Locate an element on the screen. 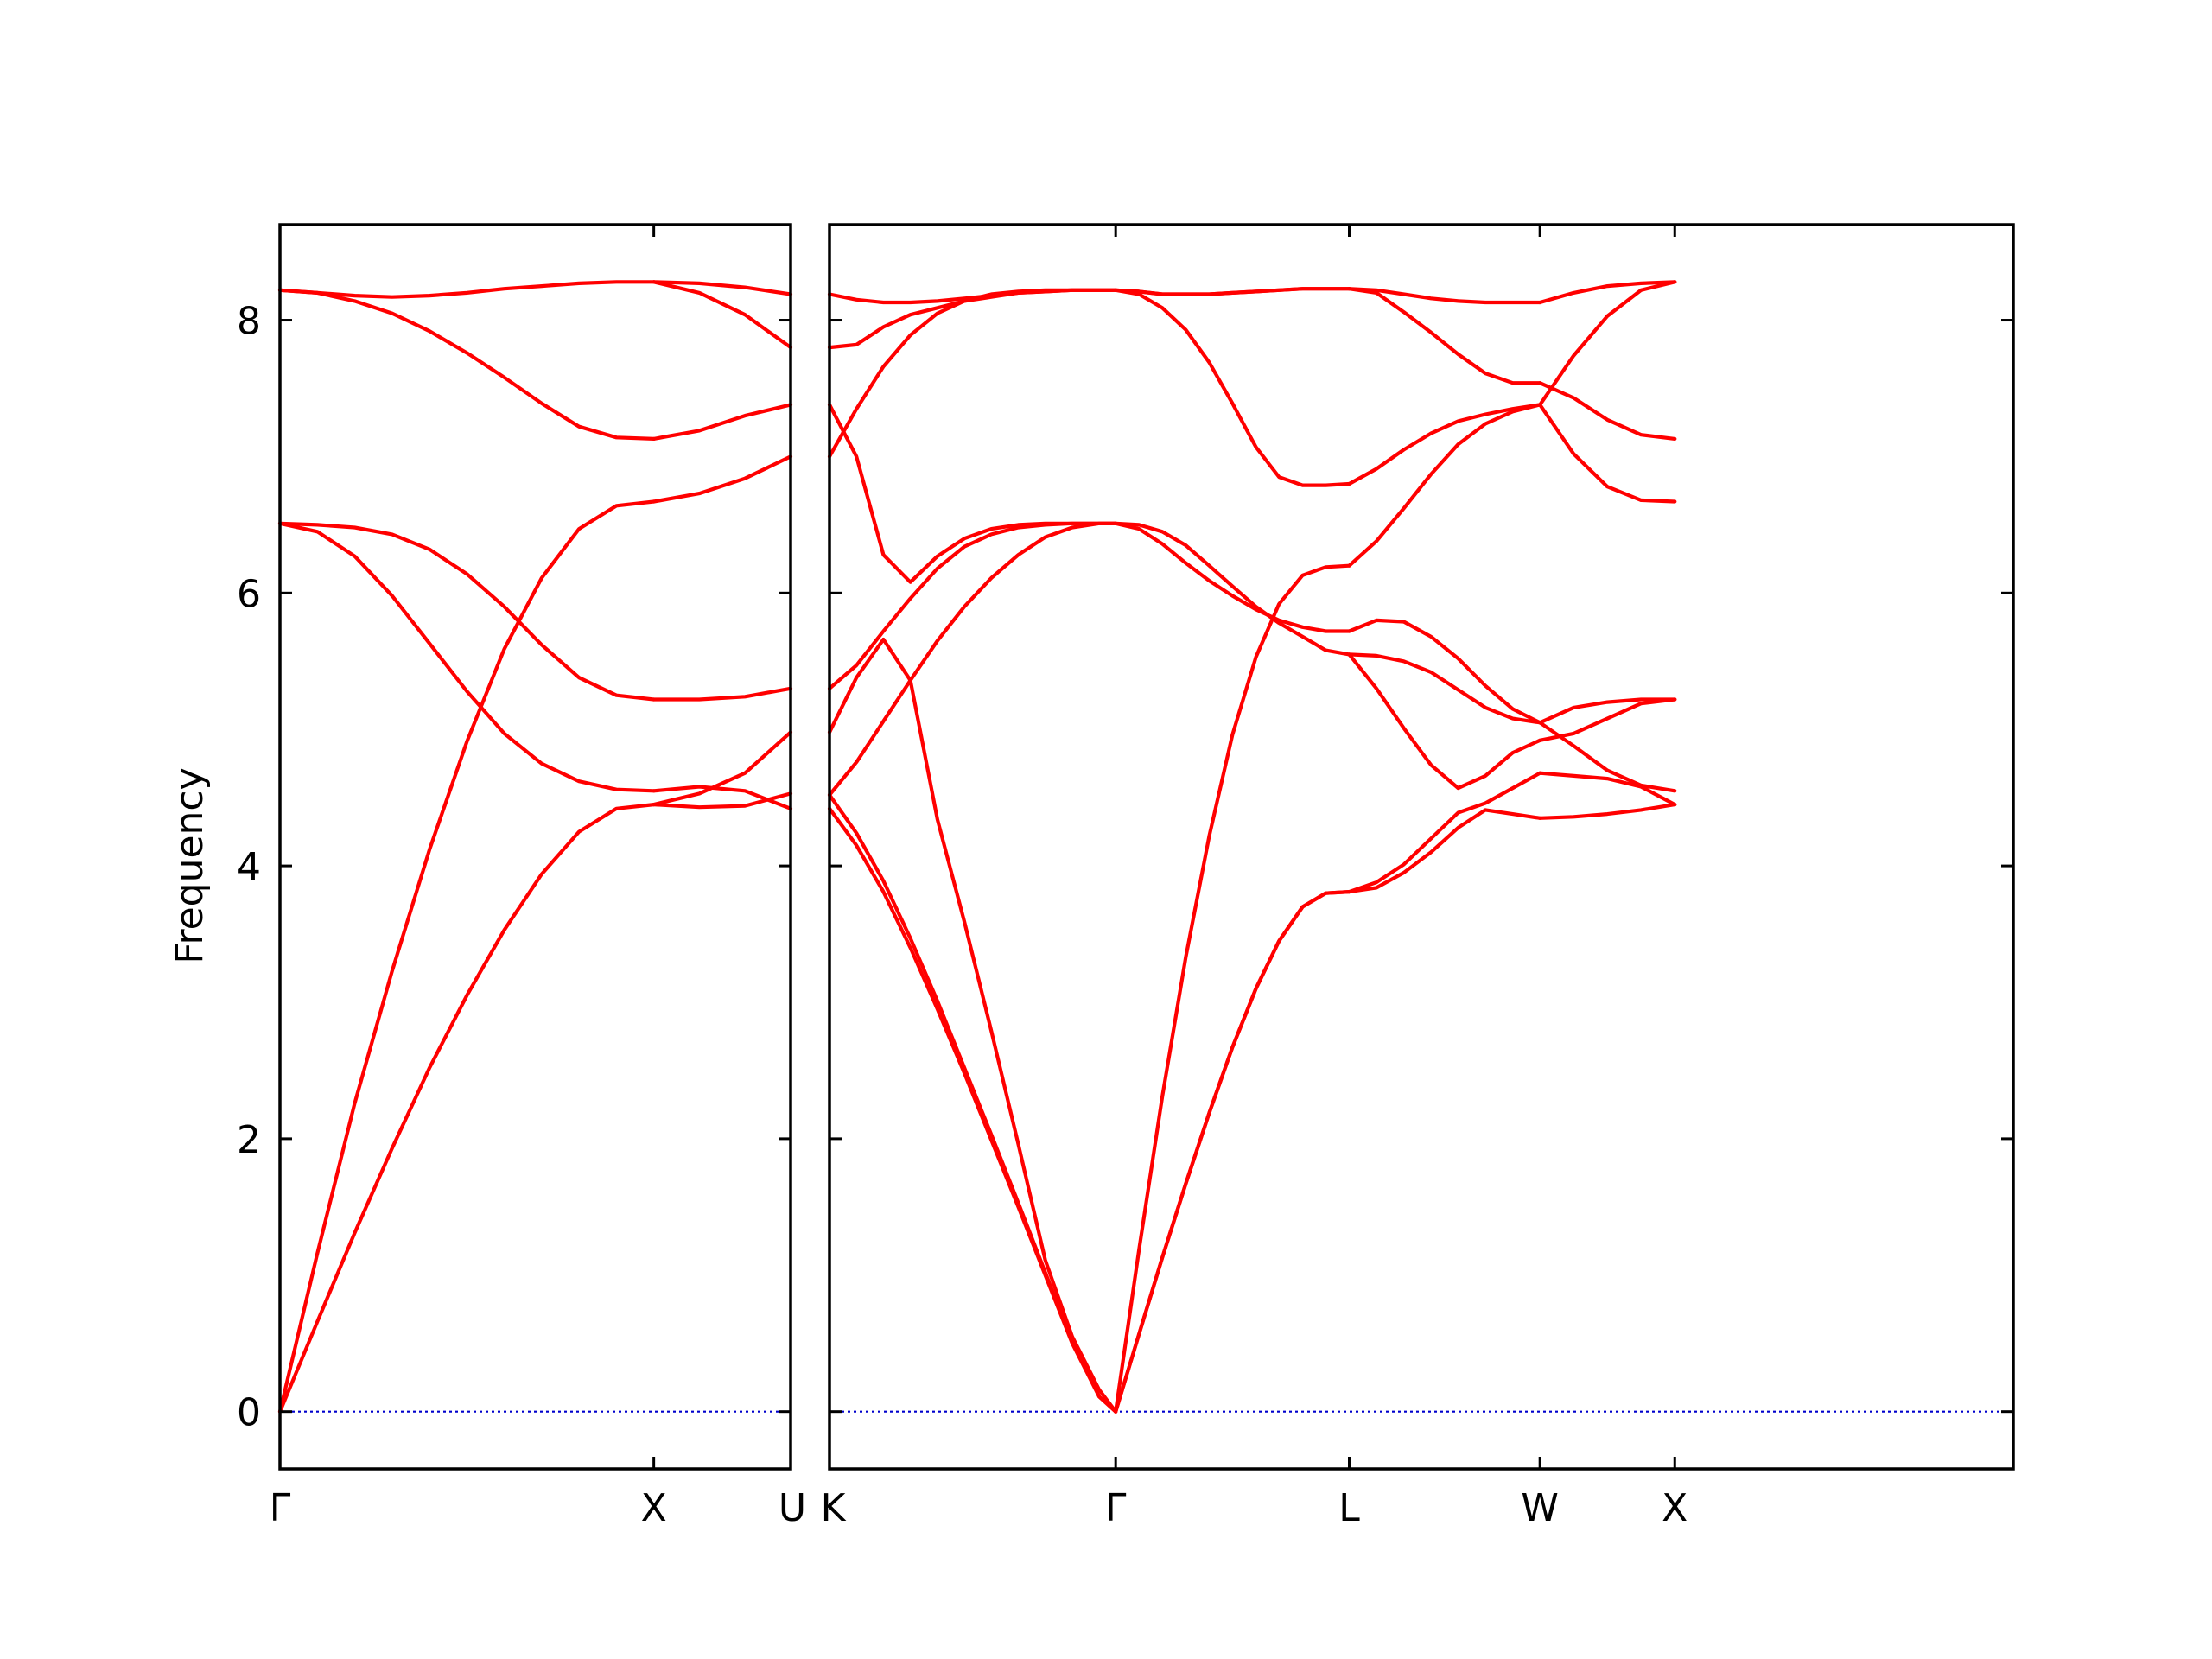  y-tick-label-4: 4 is located at coordinates (249, 867).